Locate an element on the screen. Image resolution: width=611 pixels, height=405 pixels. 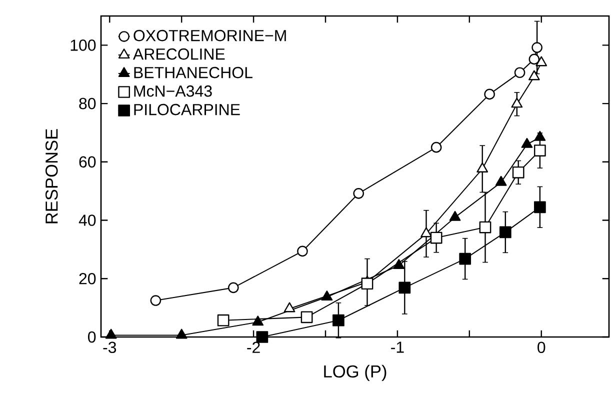
legend-label: BETHANECHOL is located at coordinates (193, 72).